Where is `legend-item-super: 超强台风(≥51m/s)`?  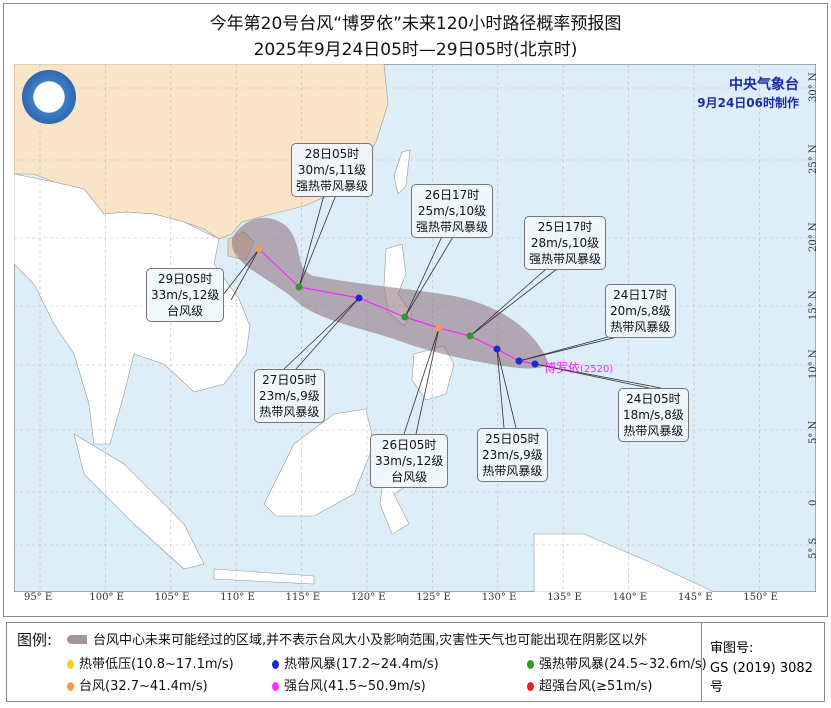
legend-item-super: 超强台风(≥51m/s) is located at coordinates (589, 684).